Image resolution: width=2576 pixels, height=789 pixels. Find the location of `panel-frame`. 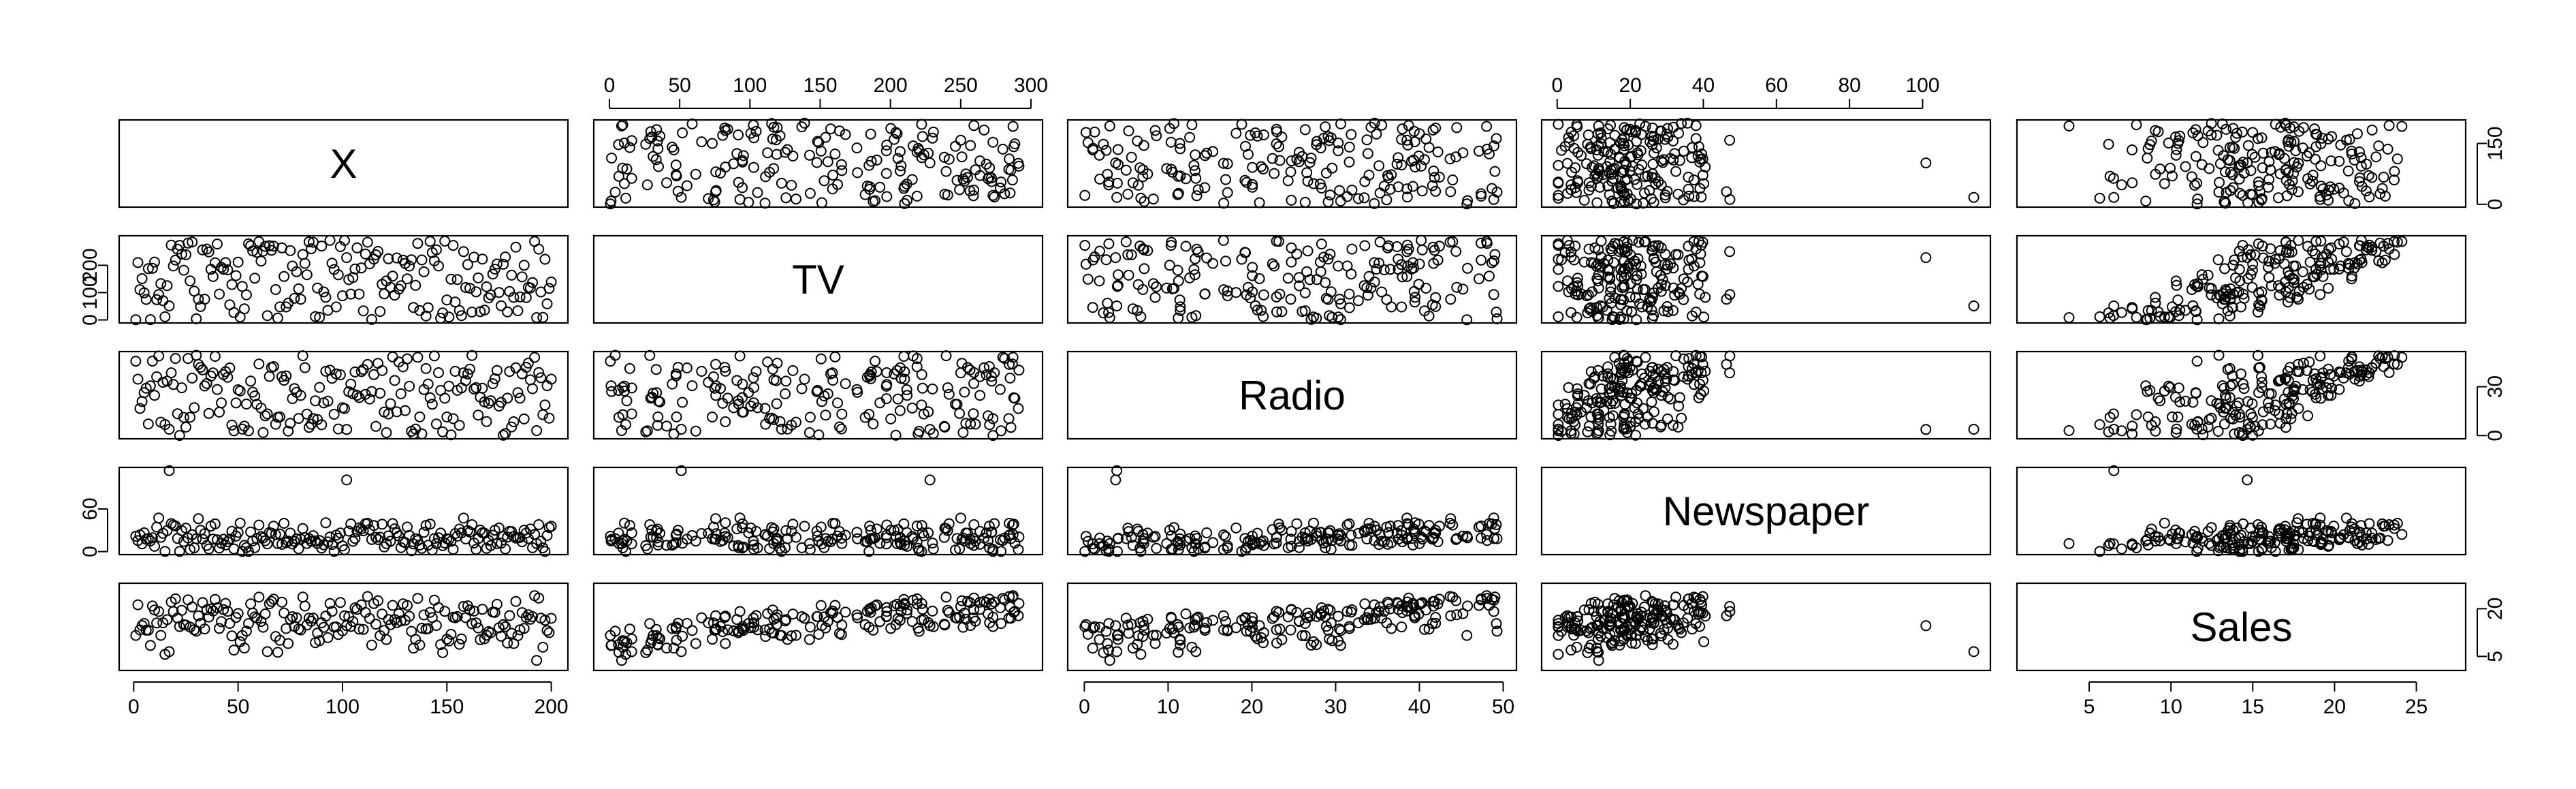

panel-frame is located at coordinates (818, 511).